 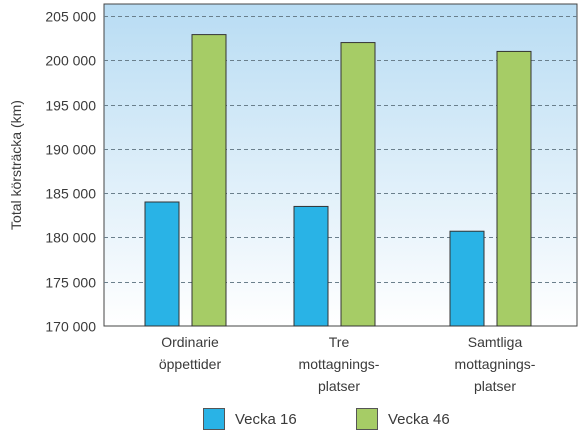 What do you see at coordinates (419, 419) in the screenshot?
I see `legend-label-vecka-46: Vecka 46` at bounding box center [419, 419].